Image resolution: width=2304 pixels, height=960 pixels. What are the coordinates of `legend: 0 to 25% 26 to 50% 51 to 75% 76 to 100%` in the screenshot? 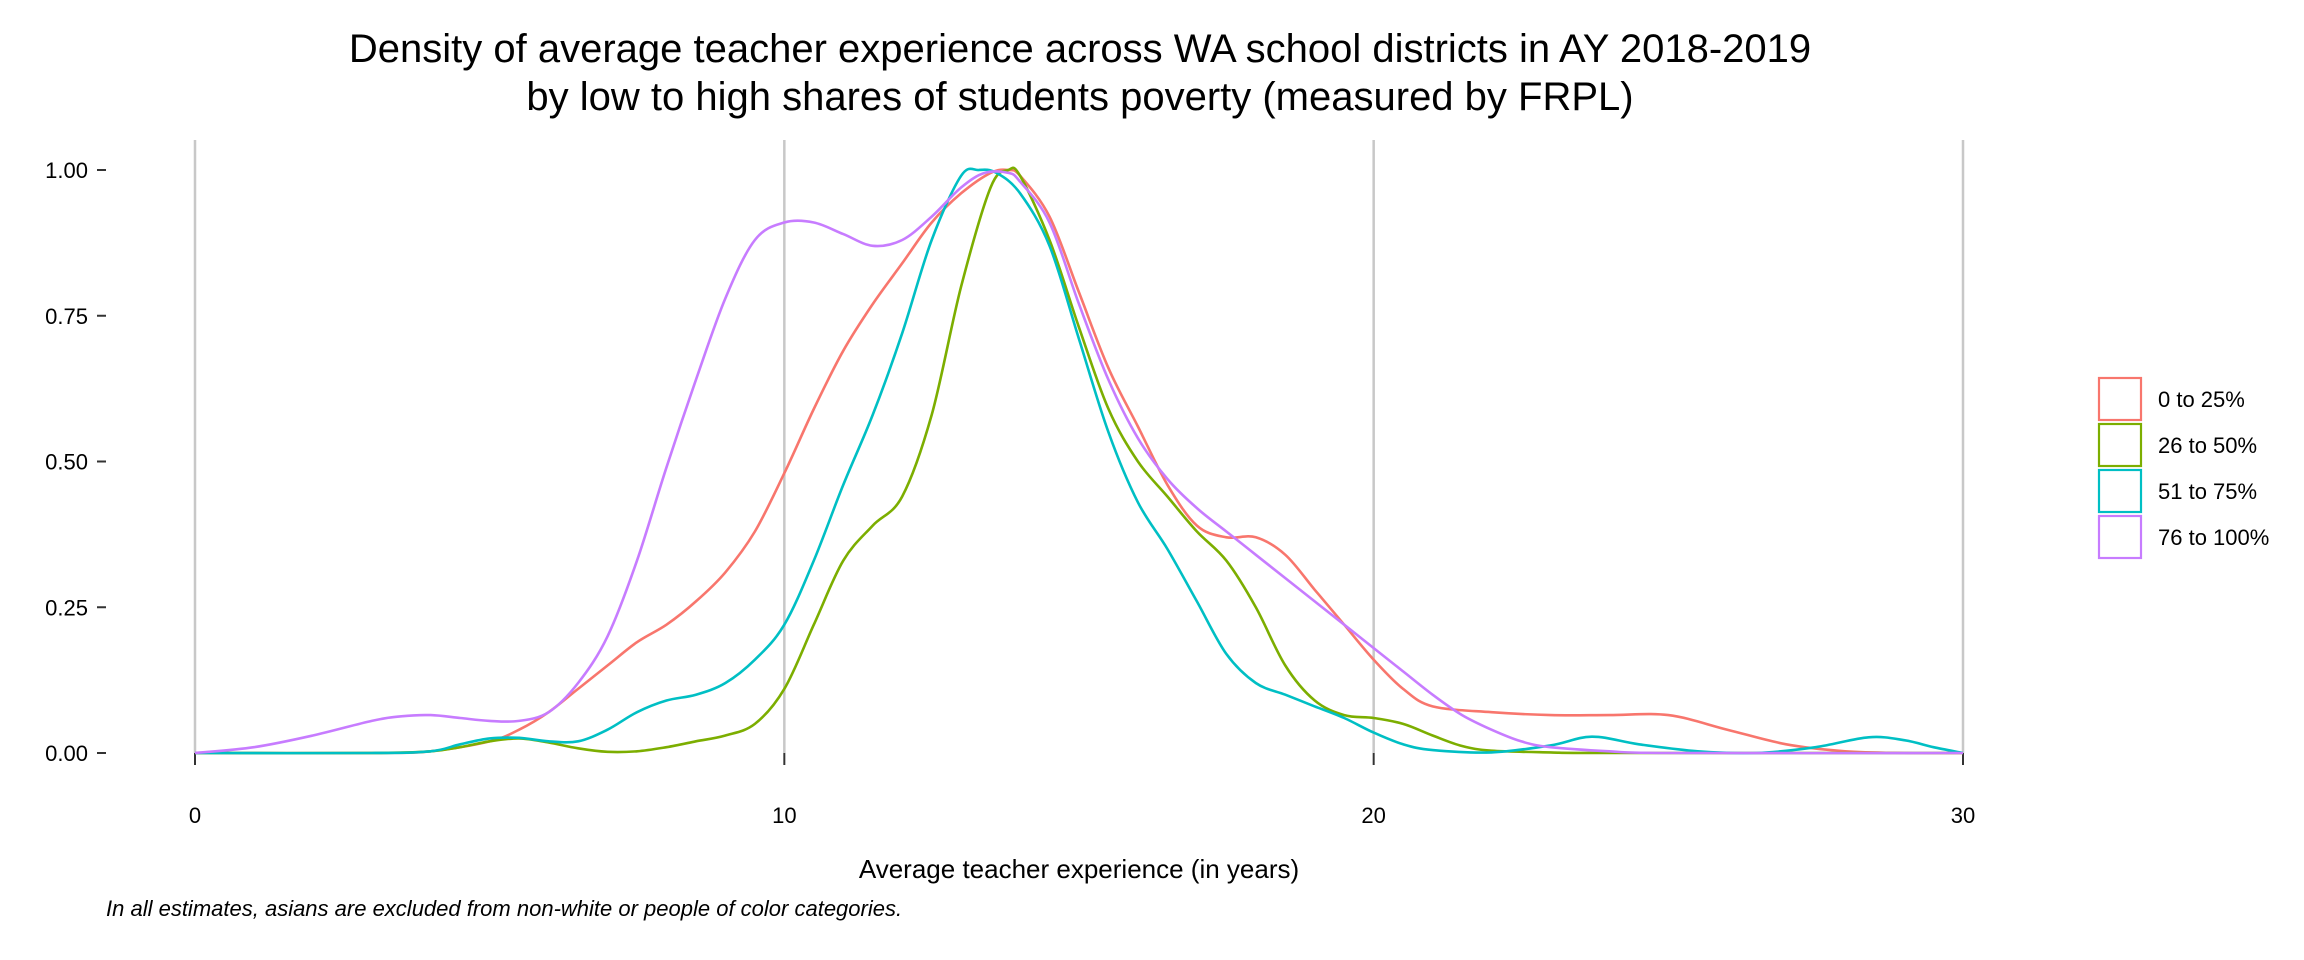 It's located at (2183, 468).